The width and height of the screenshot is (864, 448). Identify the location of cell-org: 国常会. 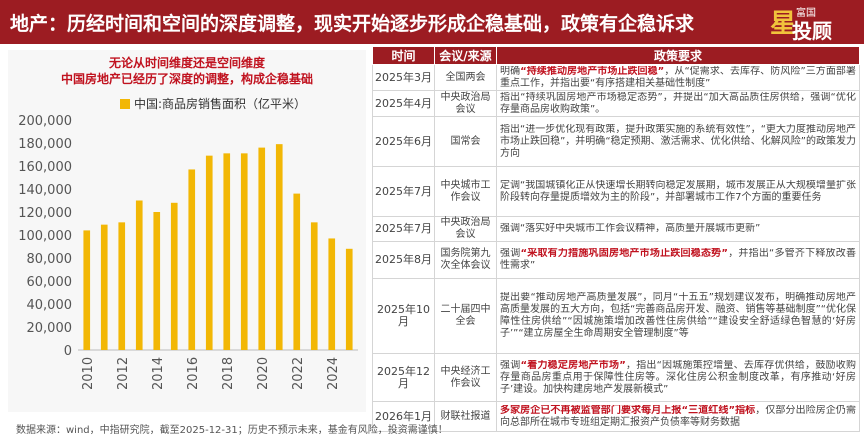
(465, 141).